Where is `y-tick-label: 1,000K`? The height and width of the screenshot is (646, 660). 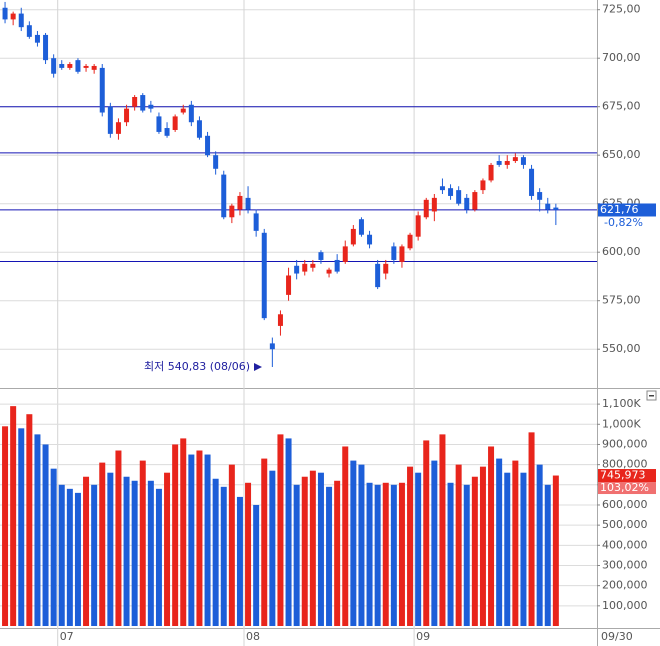
y-tick-label: 1,000K is located at coordinates (621, 423).